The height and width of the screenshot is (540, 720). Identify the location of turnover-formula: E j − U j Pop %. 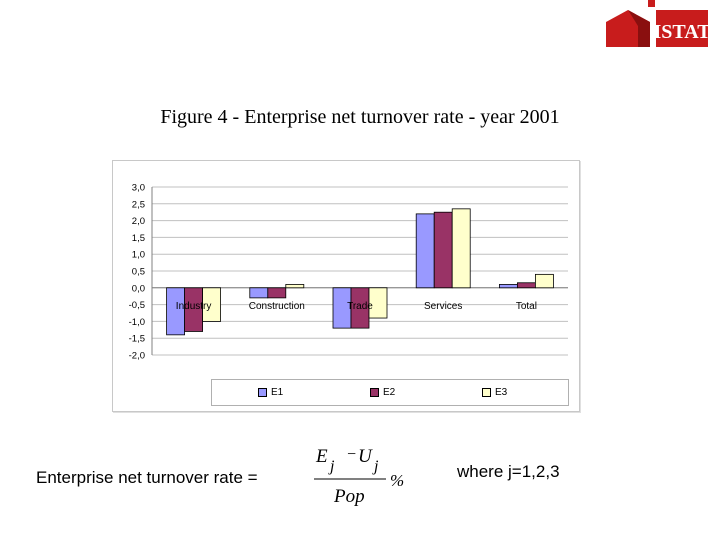
(365, 476).